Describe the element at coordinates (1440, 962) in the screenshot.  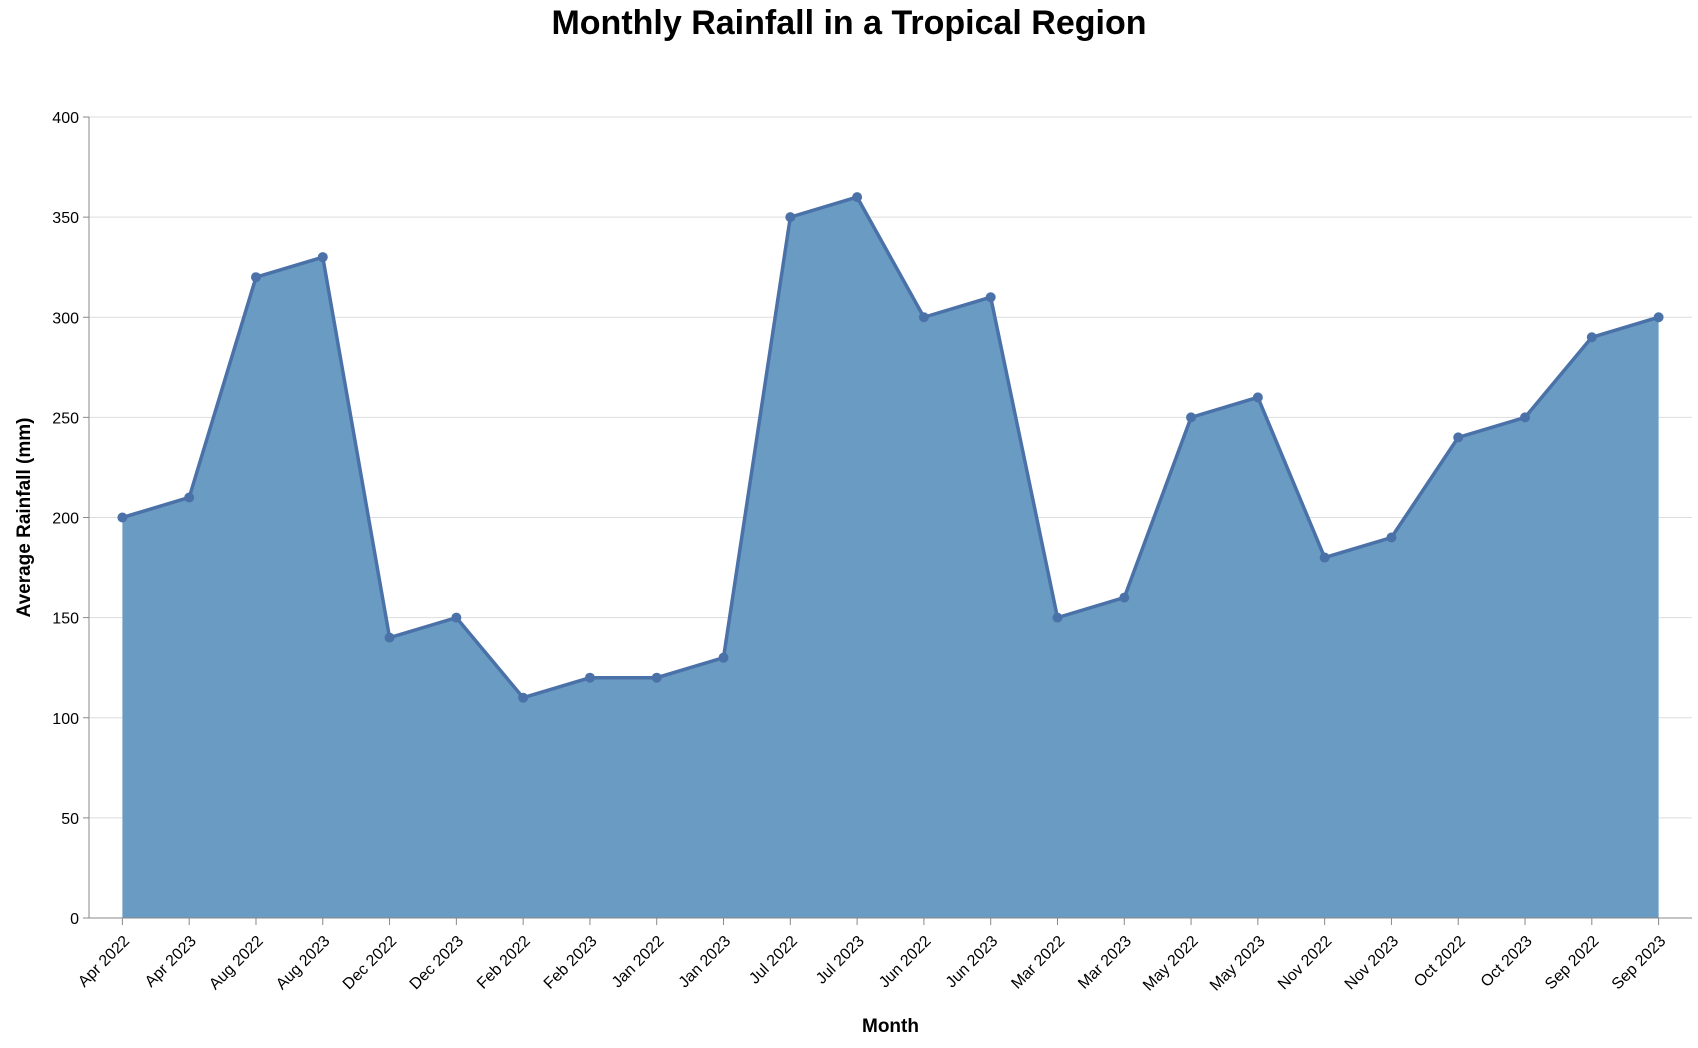
I see `x-tick-label: Oct 2022` at that location.